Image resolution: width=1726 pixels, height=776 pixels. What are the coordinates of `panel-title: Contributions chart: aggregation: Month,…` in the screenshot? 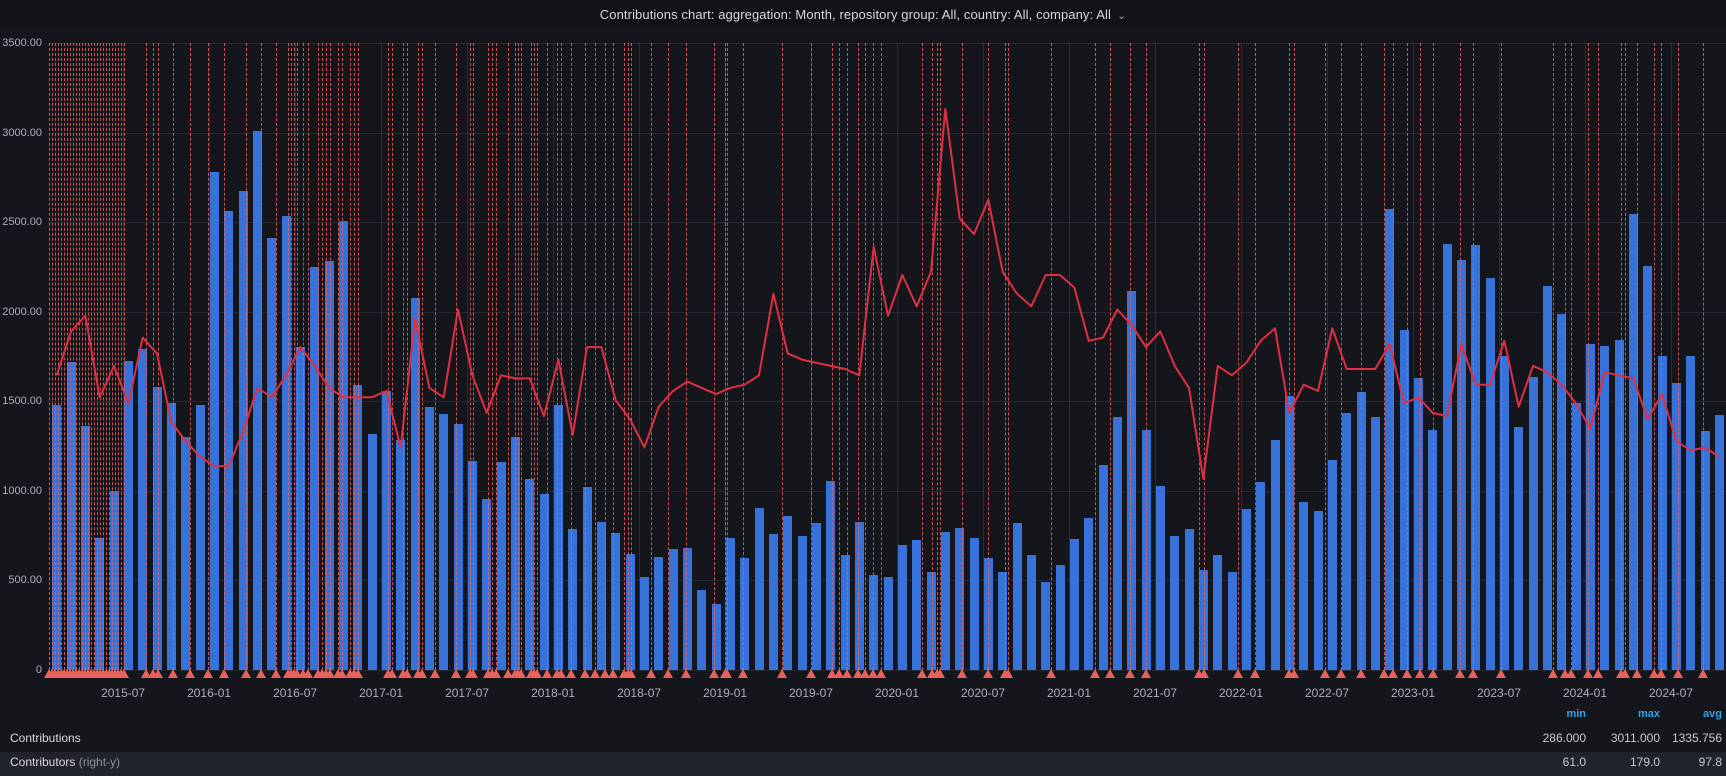 It's located at (855, 14).